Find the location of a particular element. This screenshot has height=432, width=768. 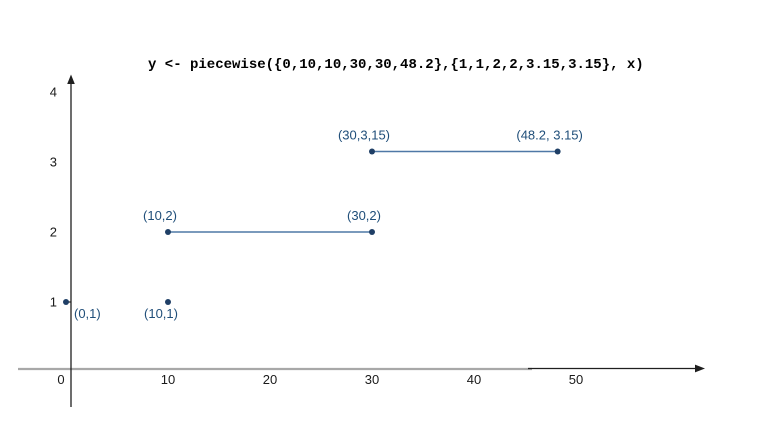

point-label: (10,1) is located at coordinates (161, 313).